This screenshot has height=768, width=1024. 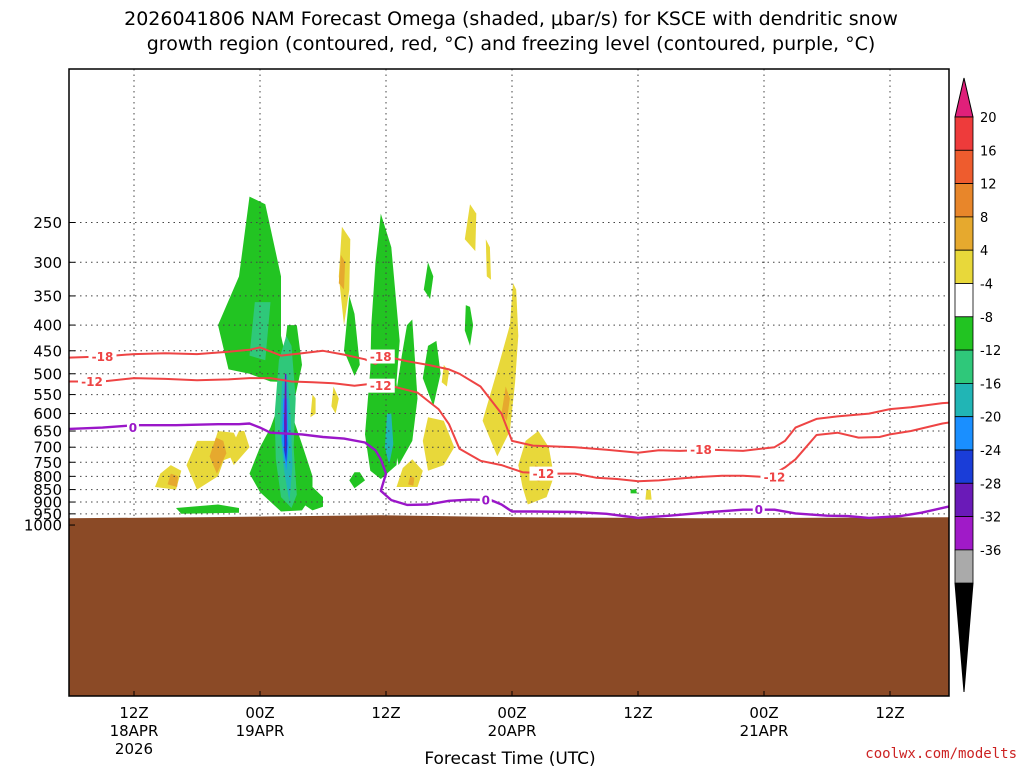 I want to click on colorbar-label-10: -24, so click(x=990, y=451).